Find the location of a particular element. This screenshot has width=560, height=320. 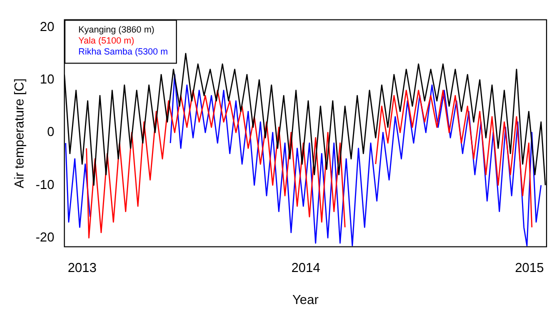

y-tick-label: 10 is located at coordinates (47, 78).